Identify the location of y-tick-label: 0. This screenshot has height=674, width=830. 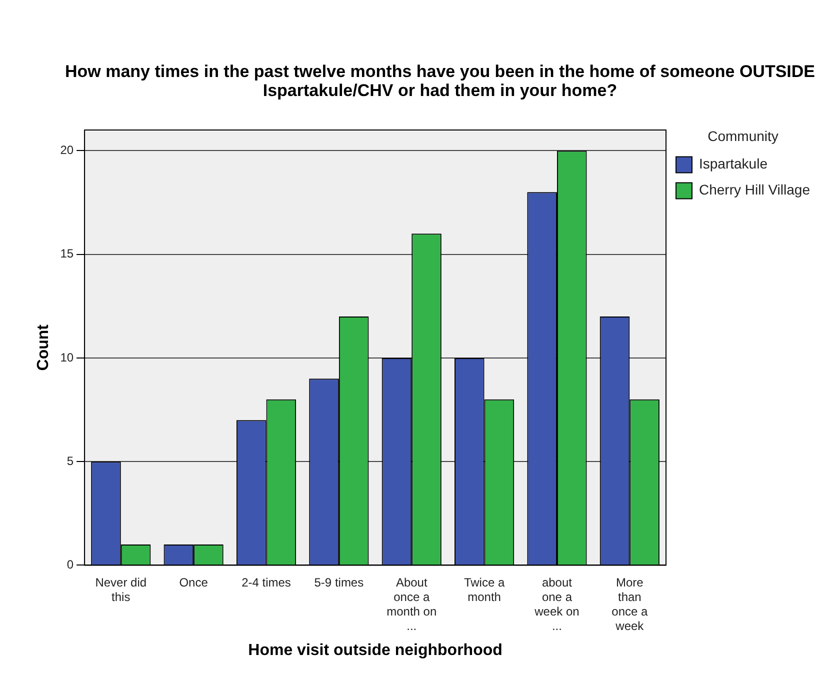
(70, 565).